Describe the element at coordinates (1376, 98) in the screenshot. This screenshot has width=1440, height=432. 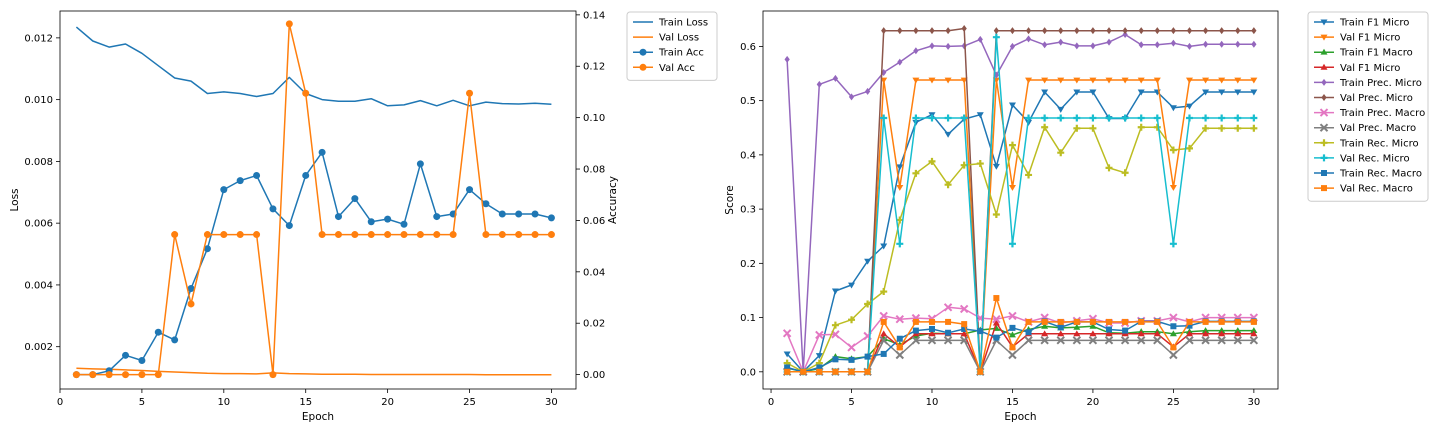
I see `score-legend-label: Val Prec. Micro` at that location.